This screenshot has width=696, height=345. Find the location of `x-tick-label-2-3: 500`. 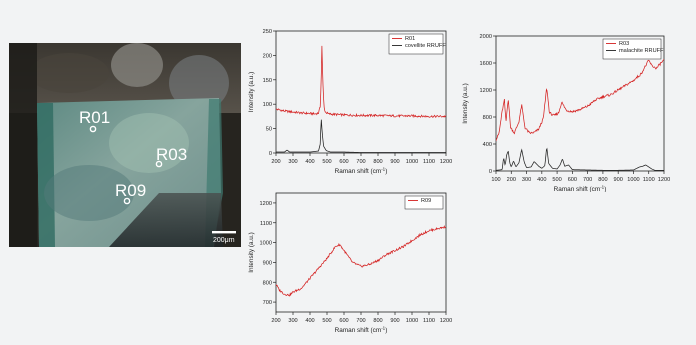

x-tick-label-2-3: 500 is located at coordinates (326, 321).